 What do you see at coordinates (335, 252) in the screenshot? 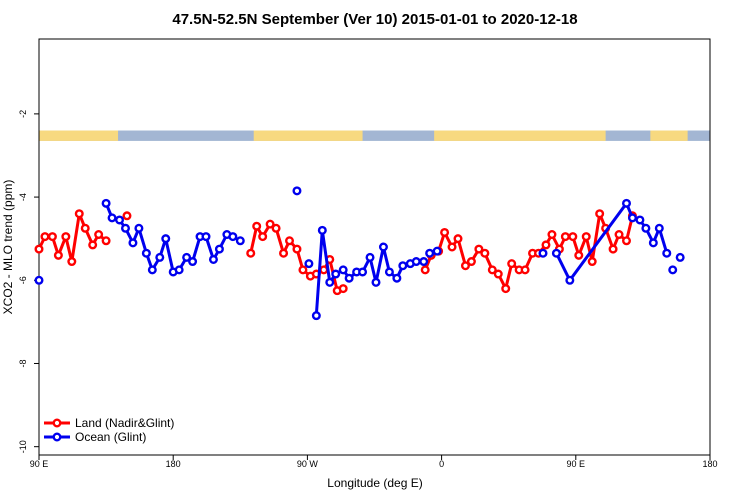
I see `series-land` at bounding box center [335, 252].